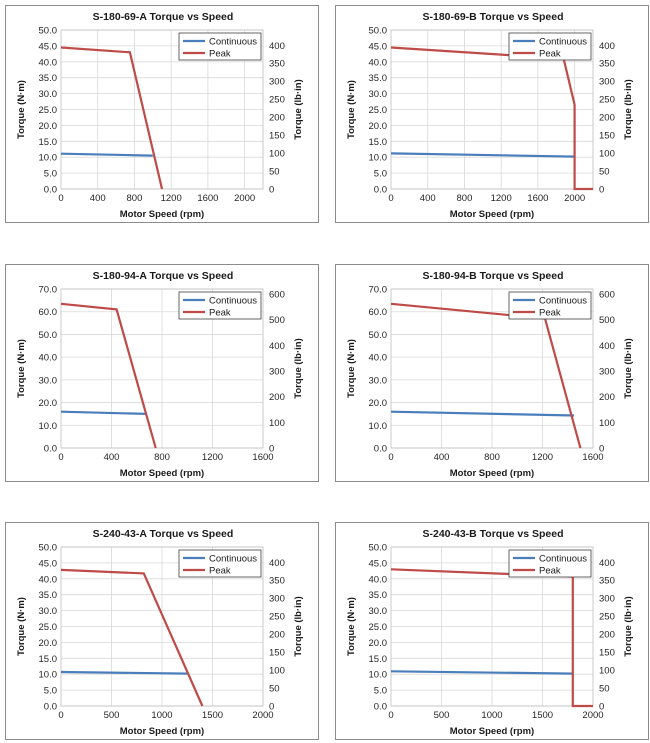 The height and width of the screenshot is (743, 650). What do you see at coordinates (378, 548) in the screenshot?
I see `y-tick-label: 50.0` at bounding box center [378, 548].